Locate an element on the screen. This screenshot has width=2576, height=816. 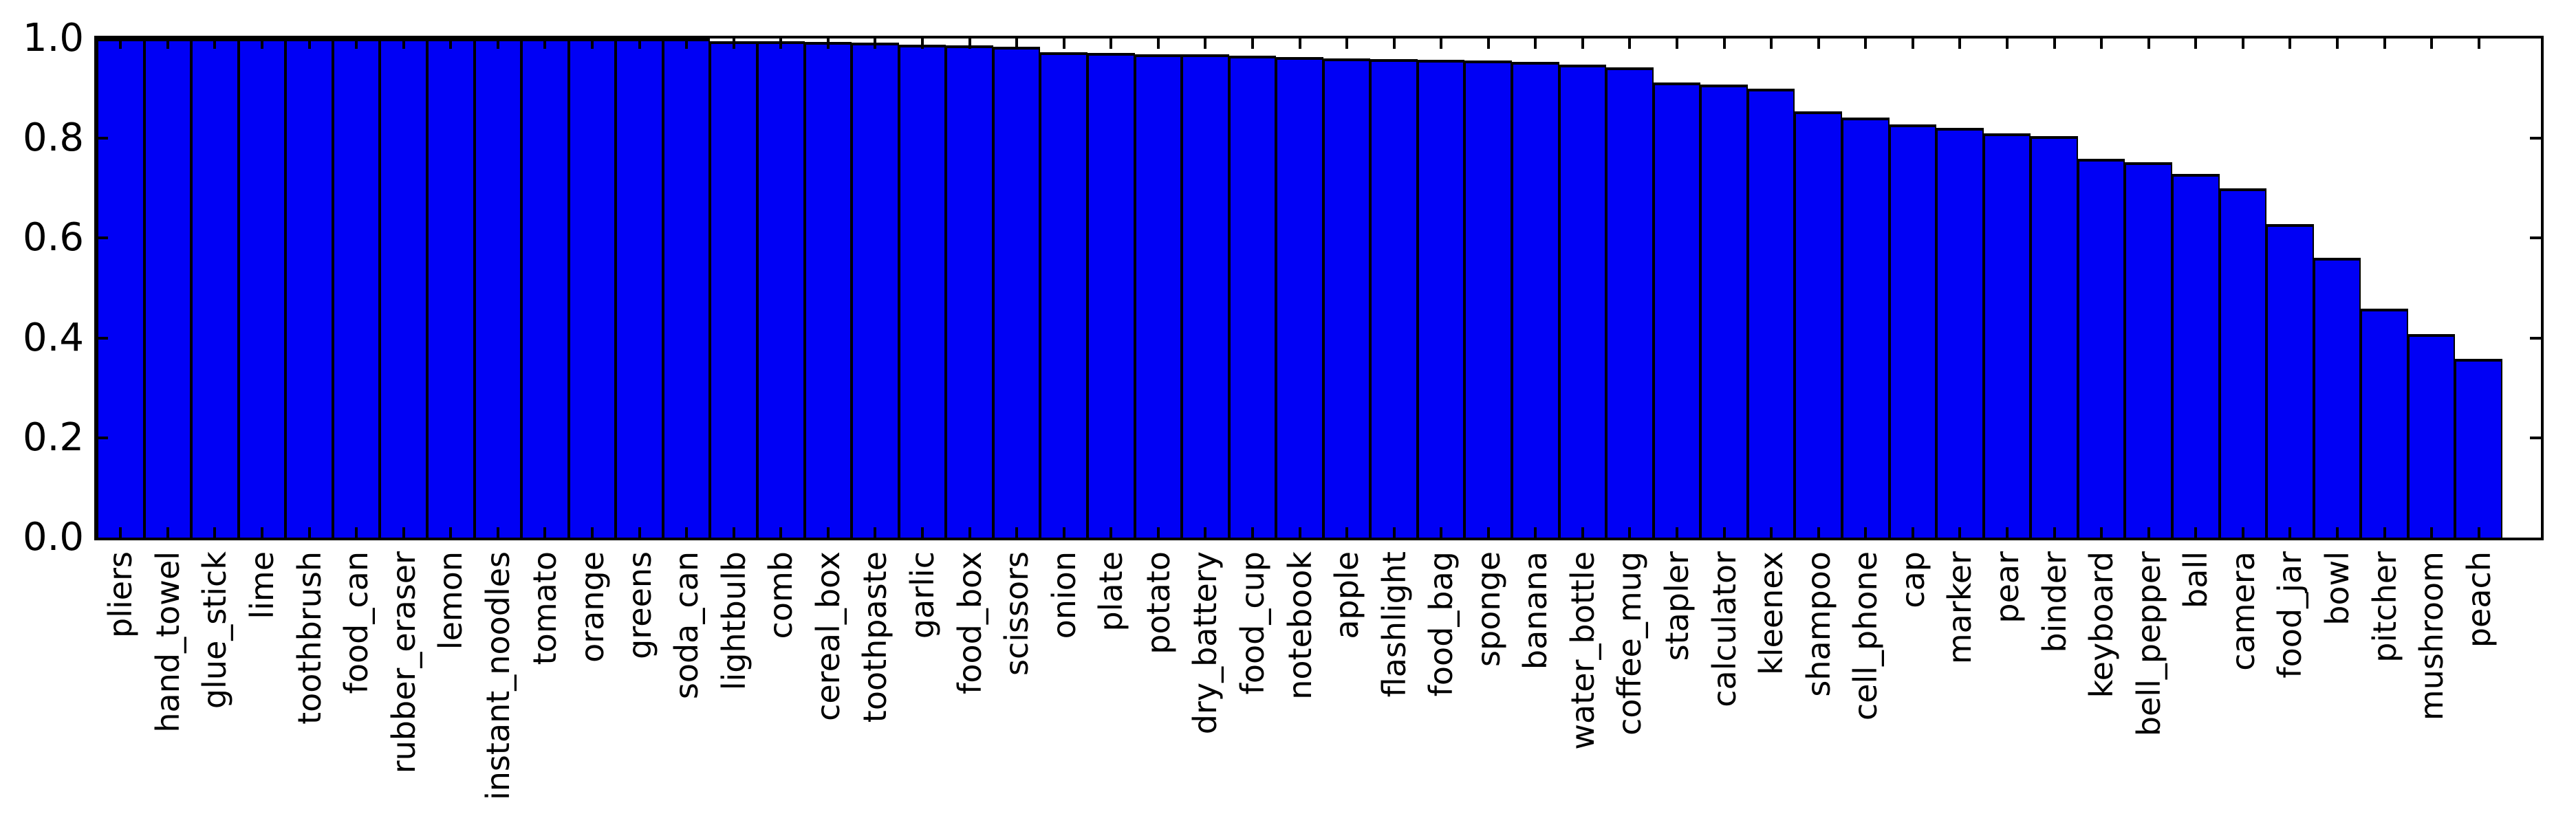
x-tick-label-apple: apple is located at coordinates (1347, 595).